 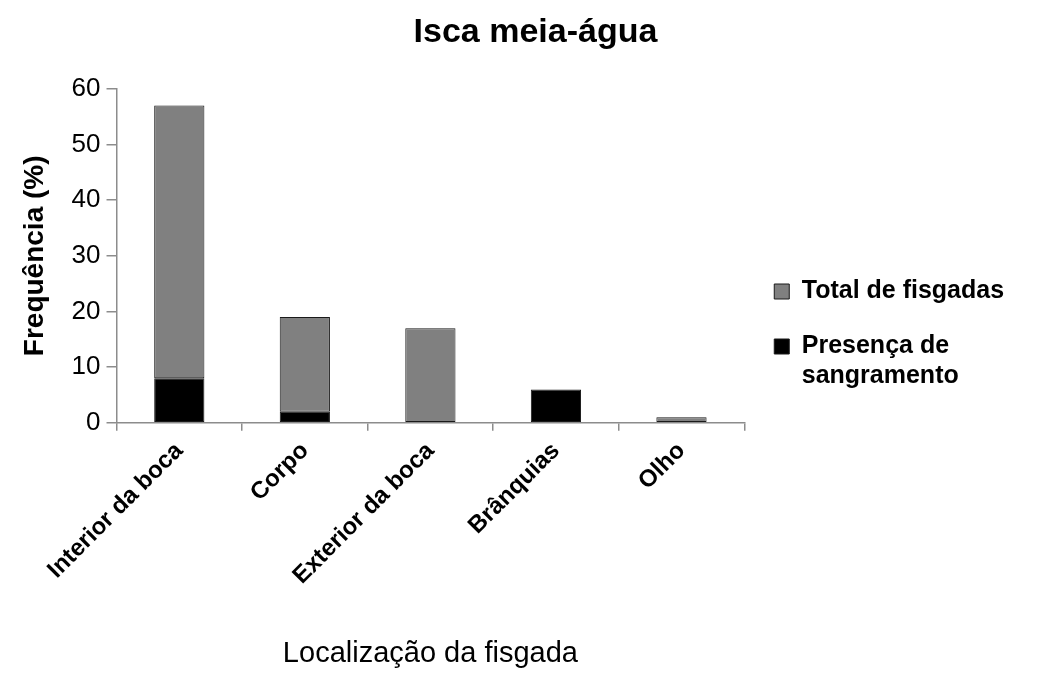 I want to click on chart-title: Isca meia-água, so click(x=536, y=29).